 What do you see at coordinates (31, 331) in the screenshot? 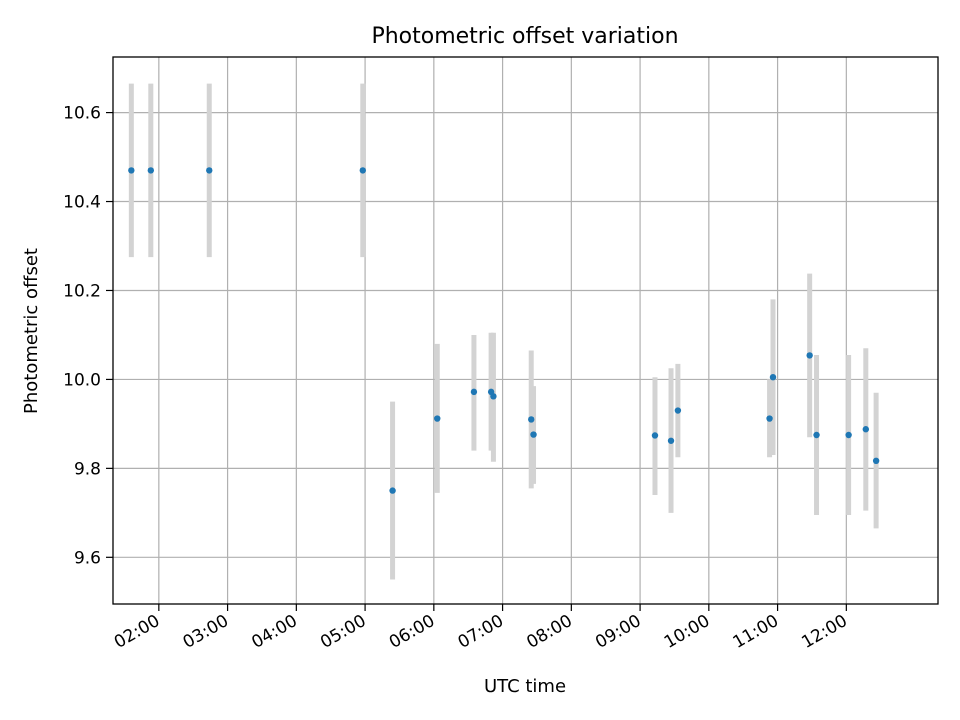
I see `y-axis-label: Photometric offset` at bounding box center [31, 331].